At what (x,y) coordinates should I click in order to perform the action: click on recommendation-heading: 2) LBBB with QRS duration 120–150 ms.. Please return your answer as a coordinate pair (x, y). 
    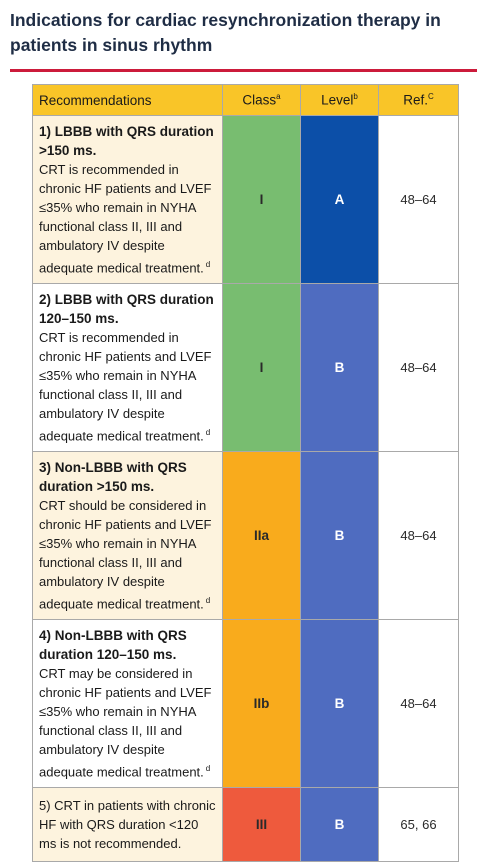
    Looking at the image, I should click on (126, 308).